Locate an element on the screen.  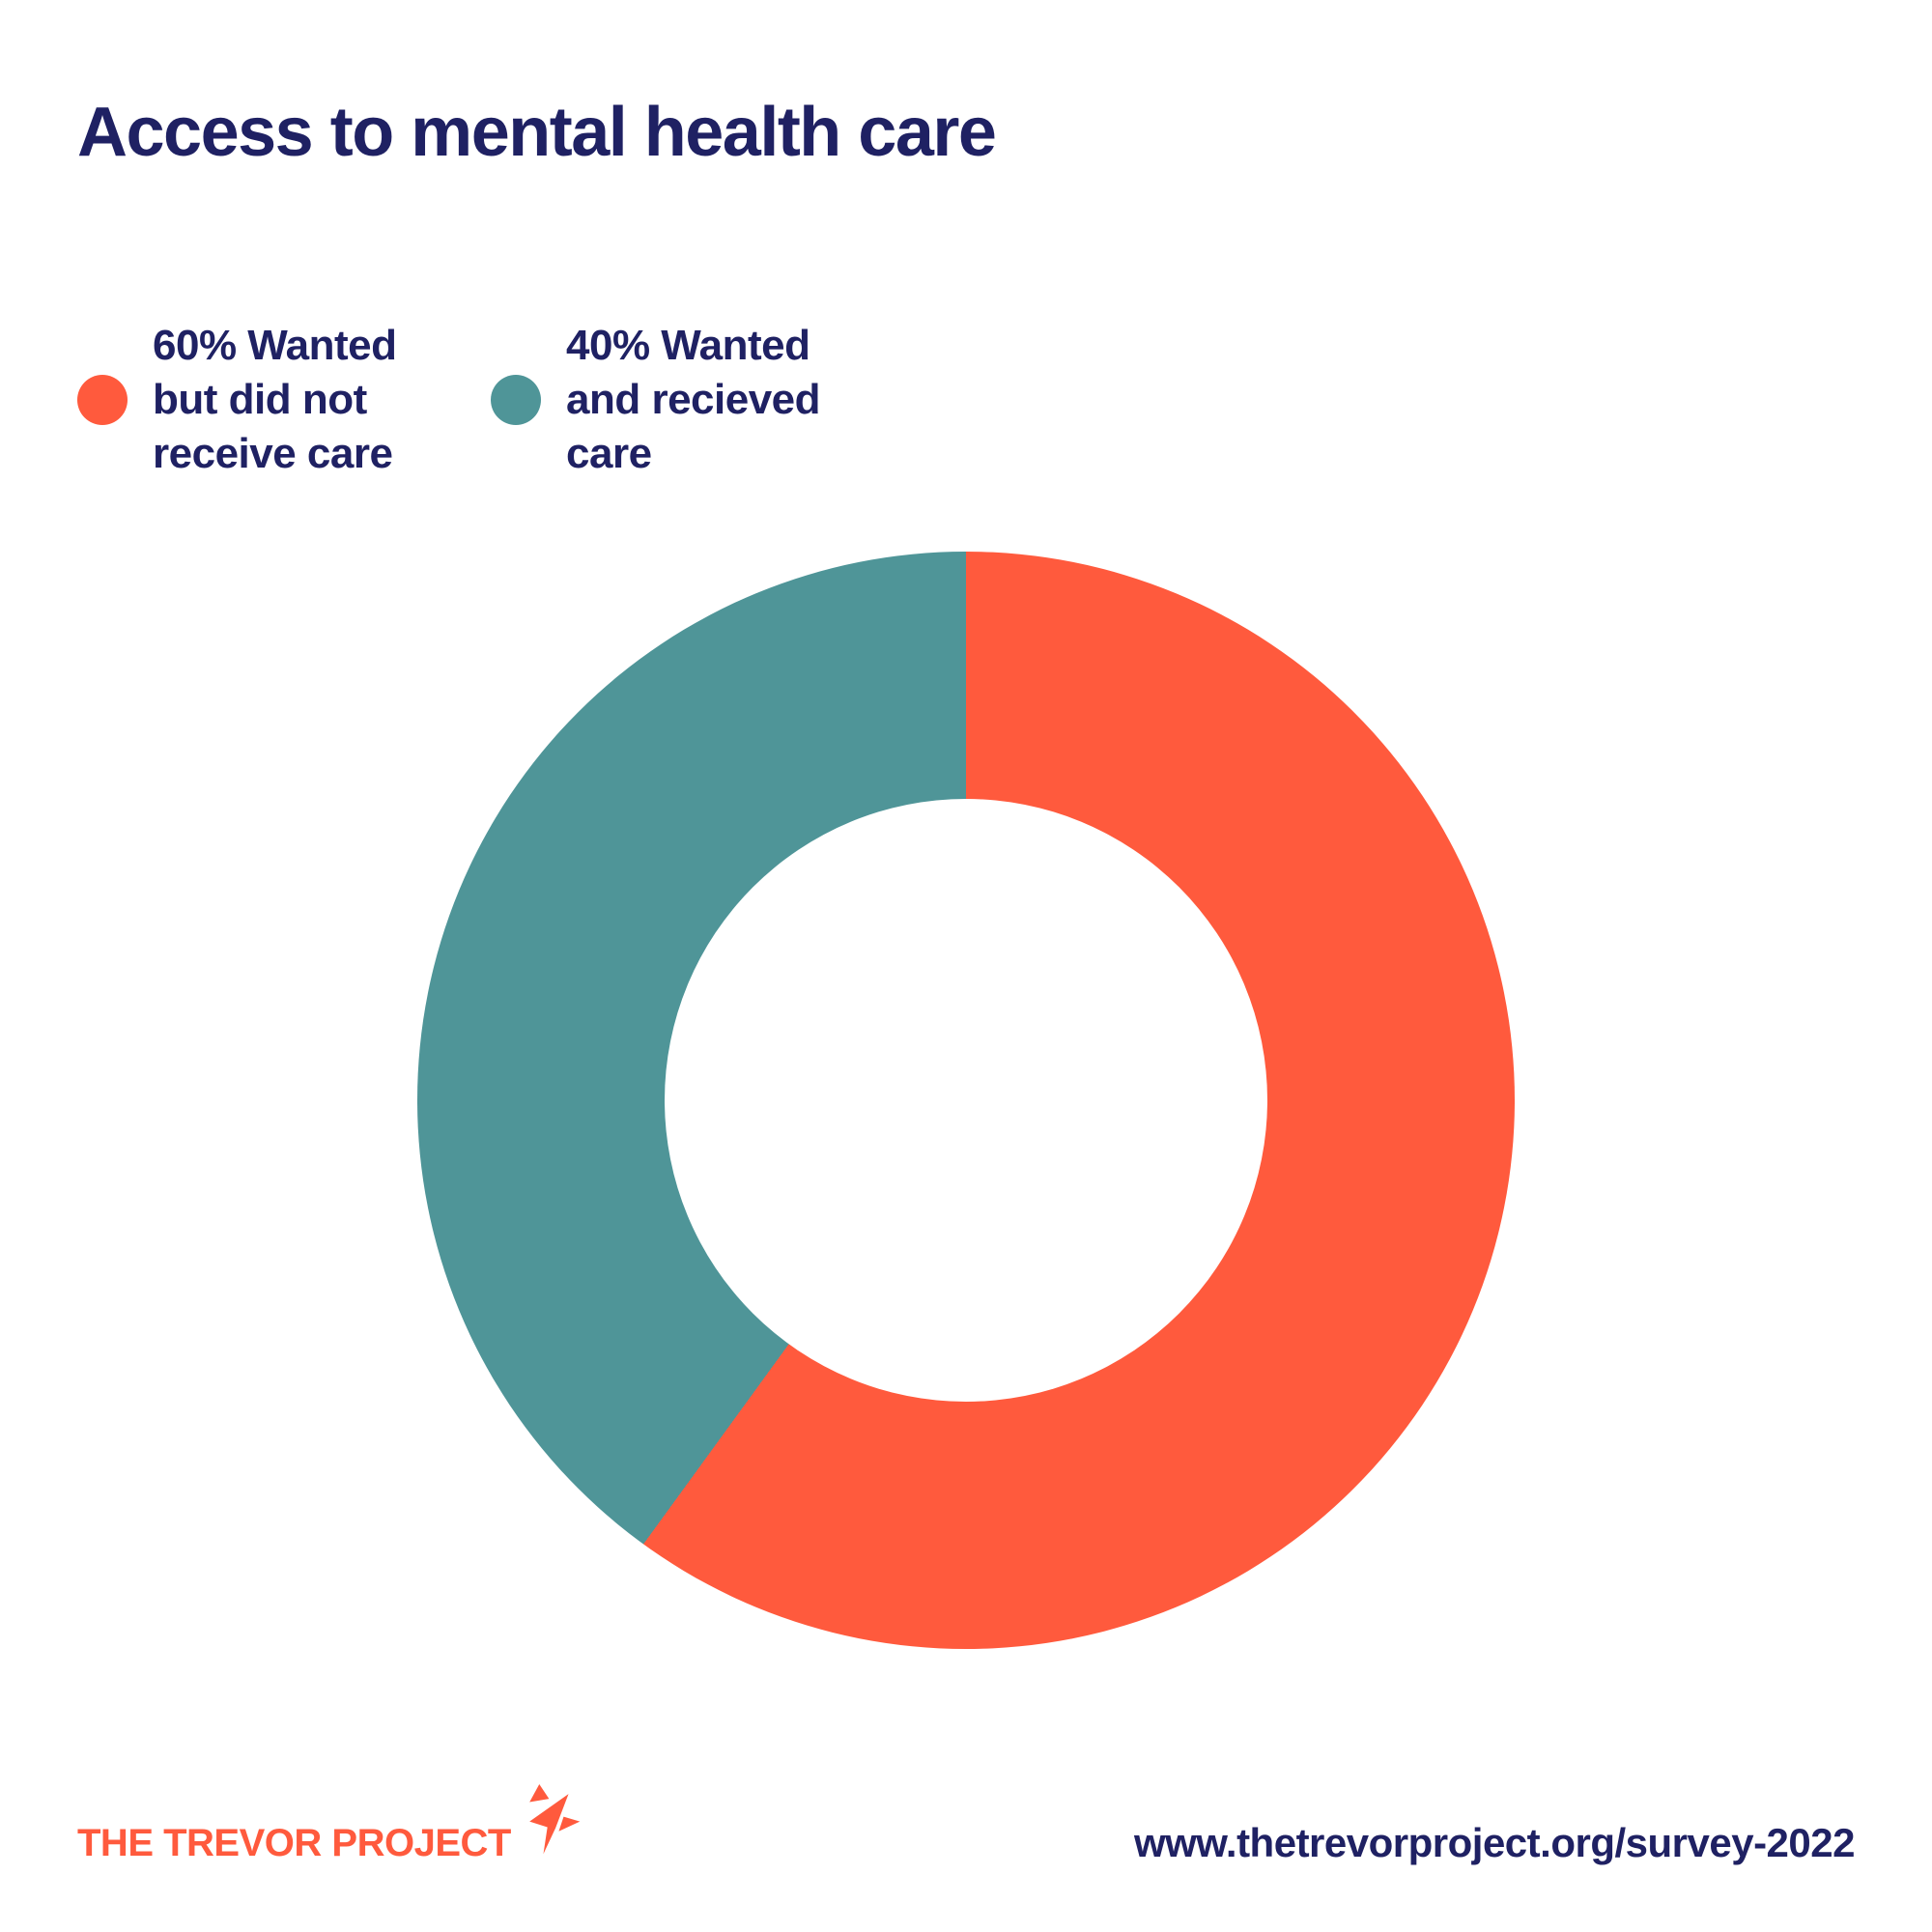
legend-label: 60% Wanted but did not receive care is located at coordinates (297, 400).